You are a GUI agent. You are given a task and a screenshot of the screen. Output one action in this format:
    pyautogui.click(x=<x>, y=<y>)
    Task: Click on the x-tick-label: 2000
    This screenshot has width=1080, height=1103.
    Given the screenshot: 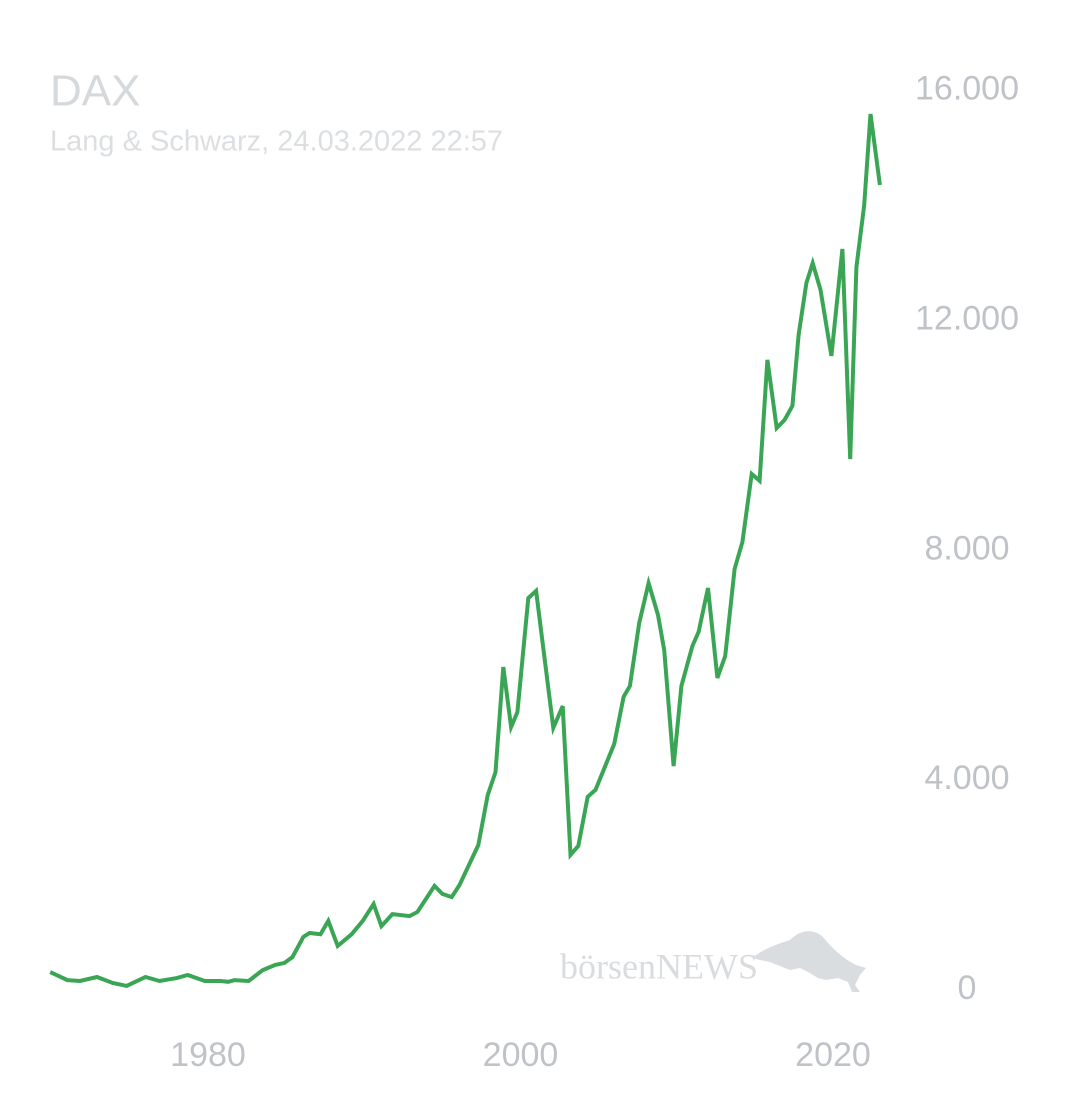 What is the action you would take?
    pyautogui.click(x=521, y=1055)
    